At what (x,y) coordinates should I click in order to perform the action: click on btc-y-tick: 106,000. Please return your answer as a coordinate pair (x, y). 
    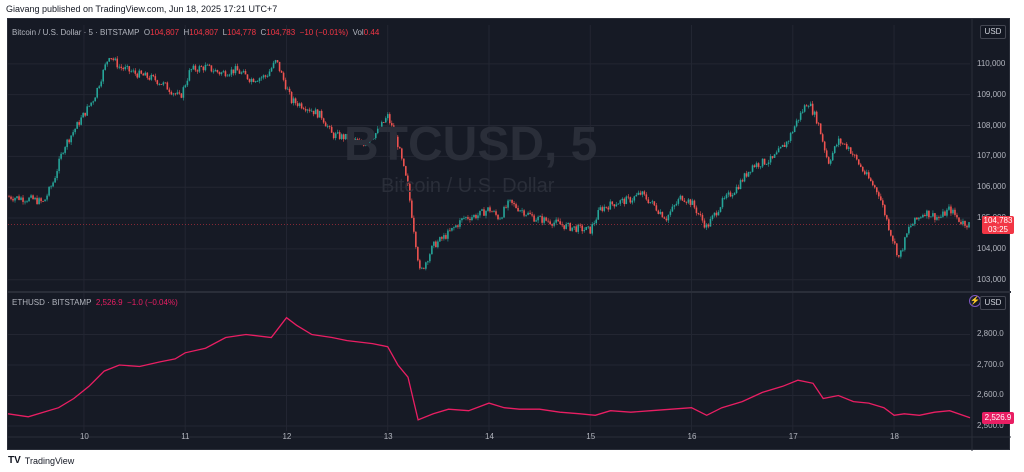
    Looking at the image, I should click on (991, 187).